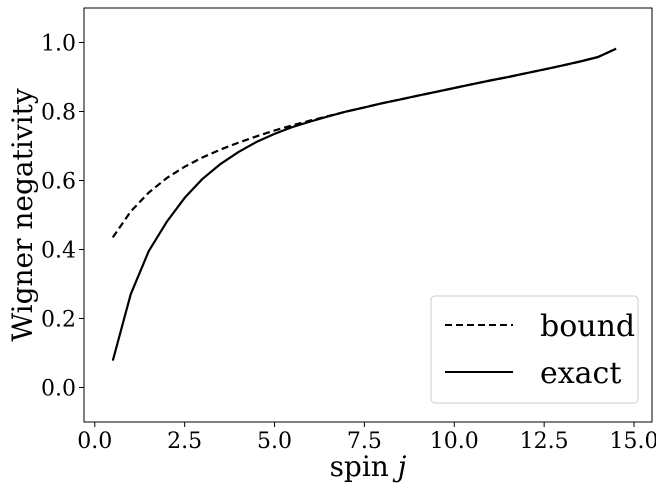  What do you see at coordinates (62, 217) in the screenshot?
I see `y-axis-ticks: 0.0 0.2 0.4 0.6 0.8 1.0` at bounding box center [62, 217].